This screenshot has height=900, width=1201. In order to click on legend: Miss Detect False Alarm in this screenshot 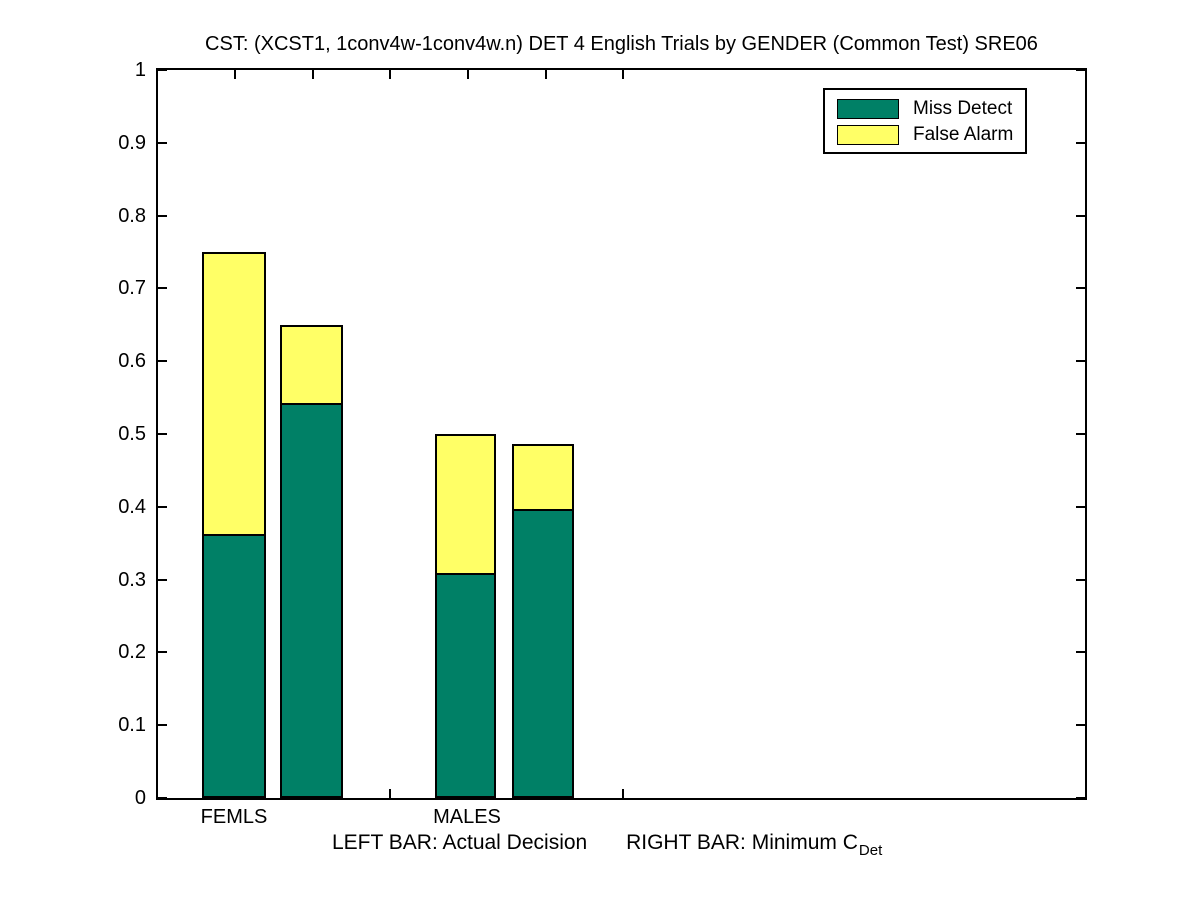, I will do `click(925, 121)`.